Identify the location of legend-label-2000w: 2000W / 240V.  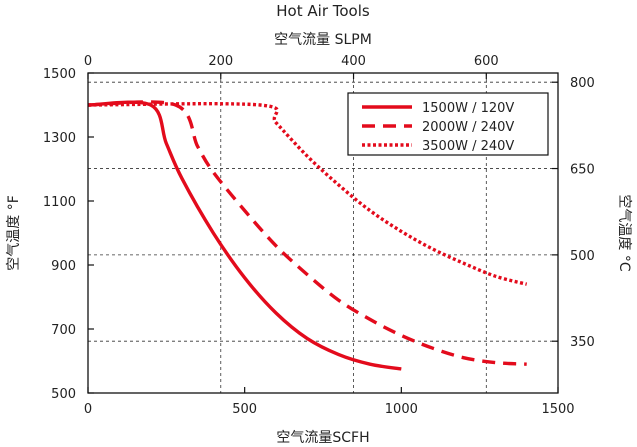
(468, 127).